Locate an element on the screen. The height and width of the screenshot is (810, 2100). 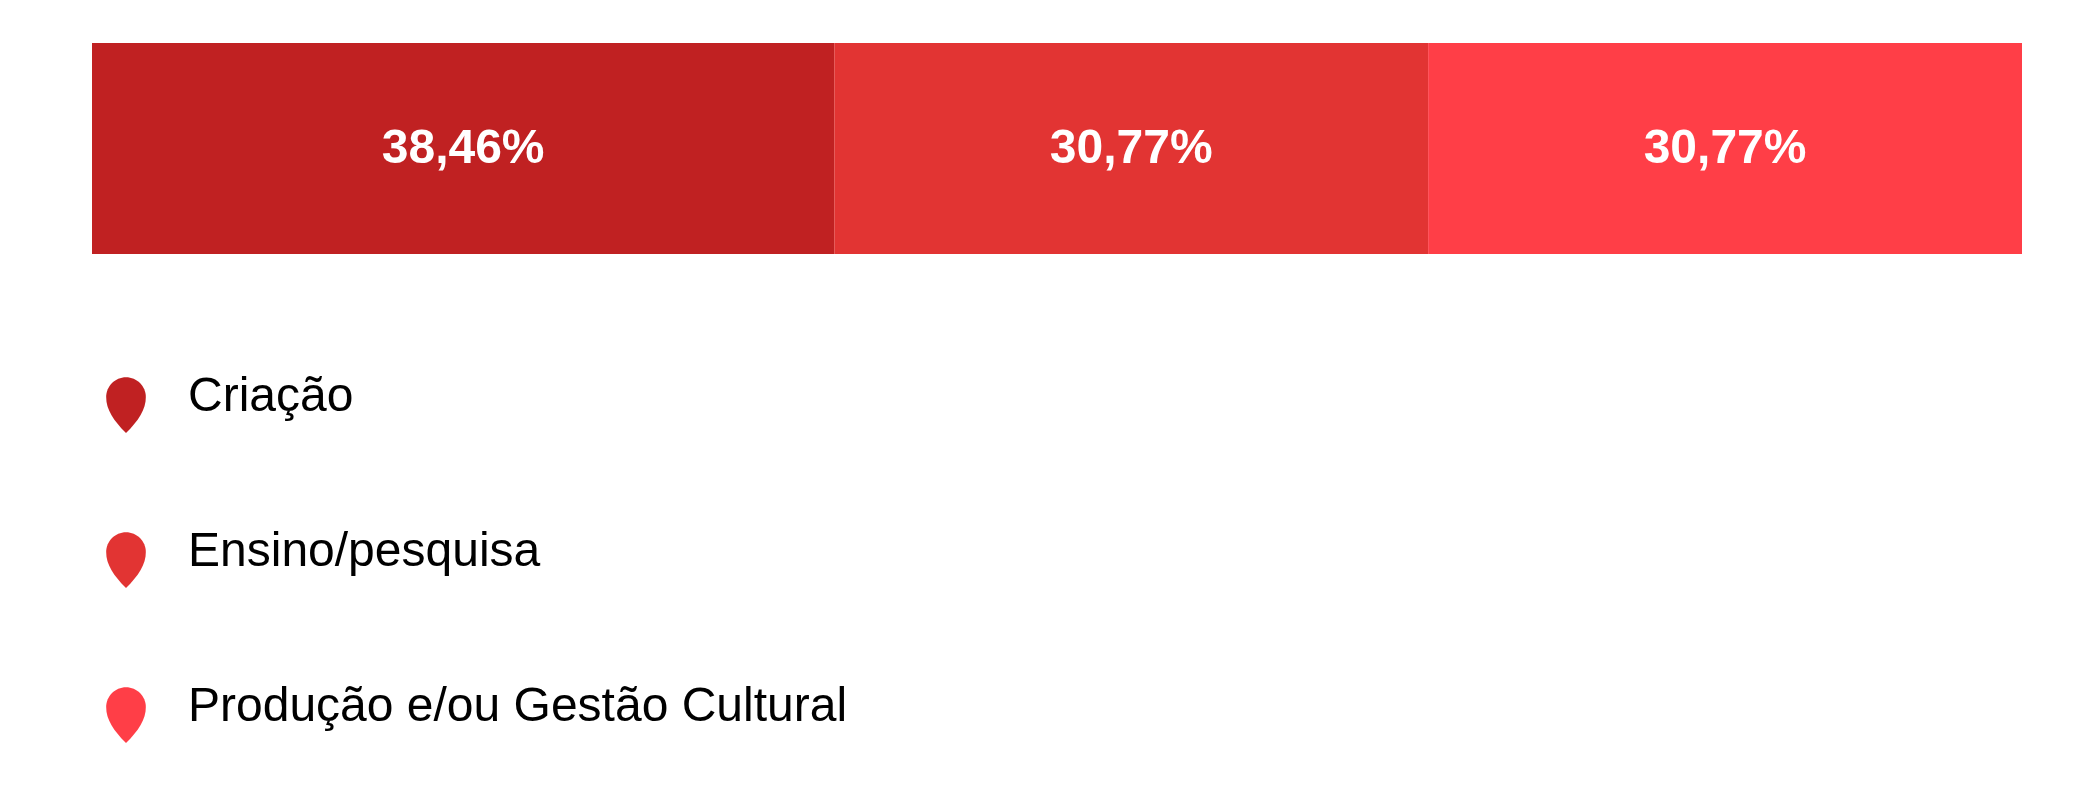
data-label: 38,46% is located at coordinates (463, 146).